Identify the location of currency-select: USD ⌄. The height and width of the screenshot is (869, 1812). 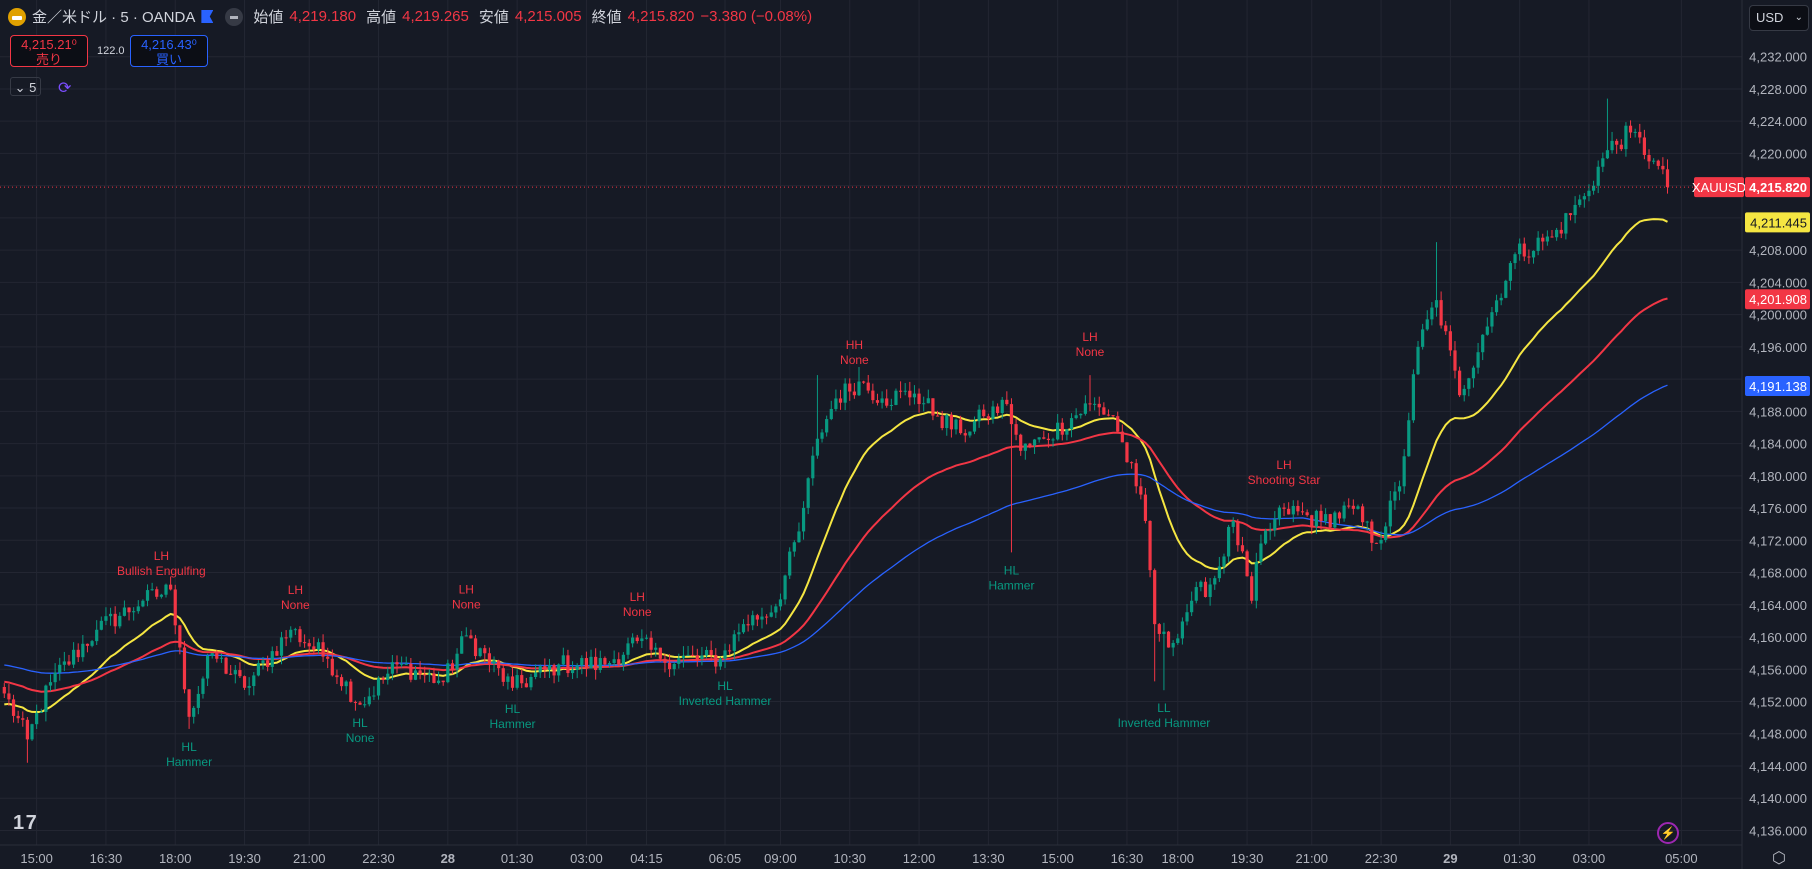
(1779, 18).